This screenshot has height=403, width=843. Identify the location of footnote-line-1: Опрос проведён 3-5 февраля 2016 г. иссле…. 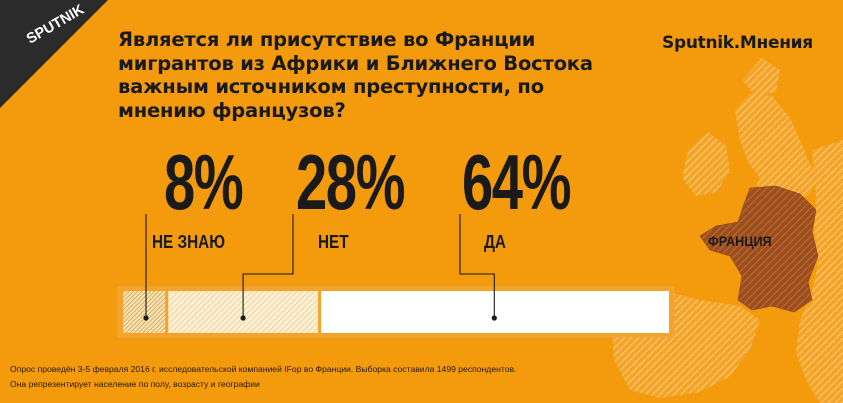
(263, 369).